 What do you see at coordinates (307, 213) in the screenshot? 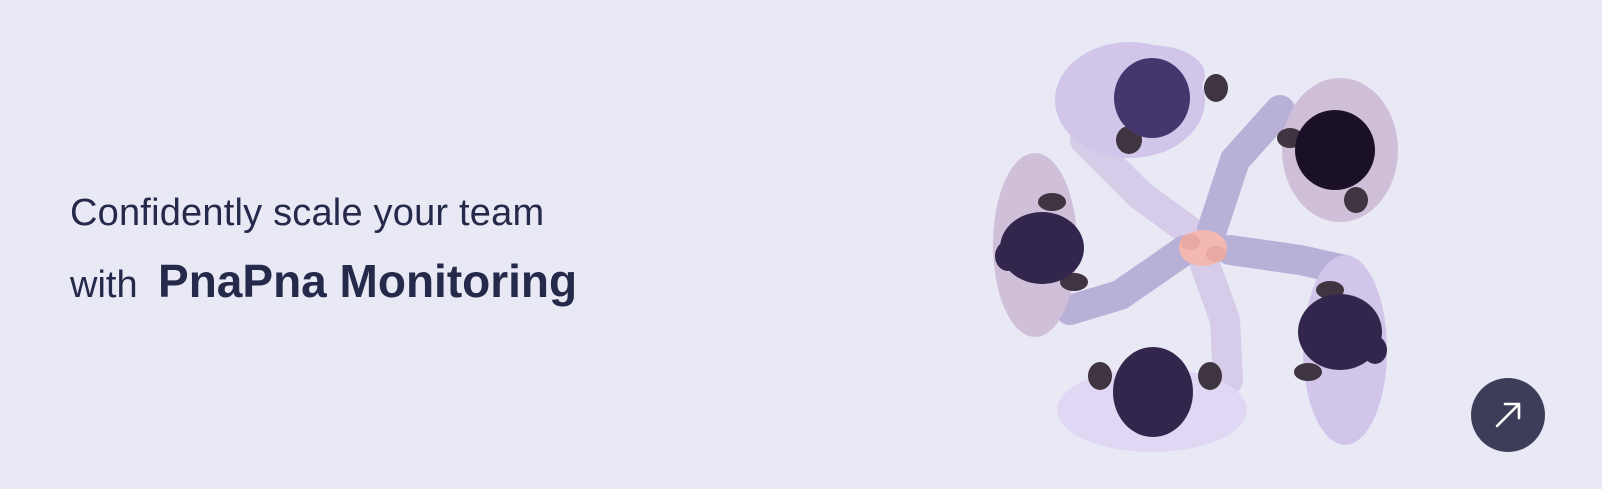
I see `headline-line1: Confidently scale your team` at bounding box center [307, 213].